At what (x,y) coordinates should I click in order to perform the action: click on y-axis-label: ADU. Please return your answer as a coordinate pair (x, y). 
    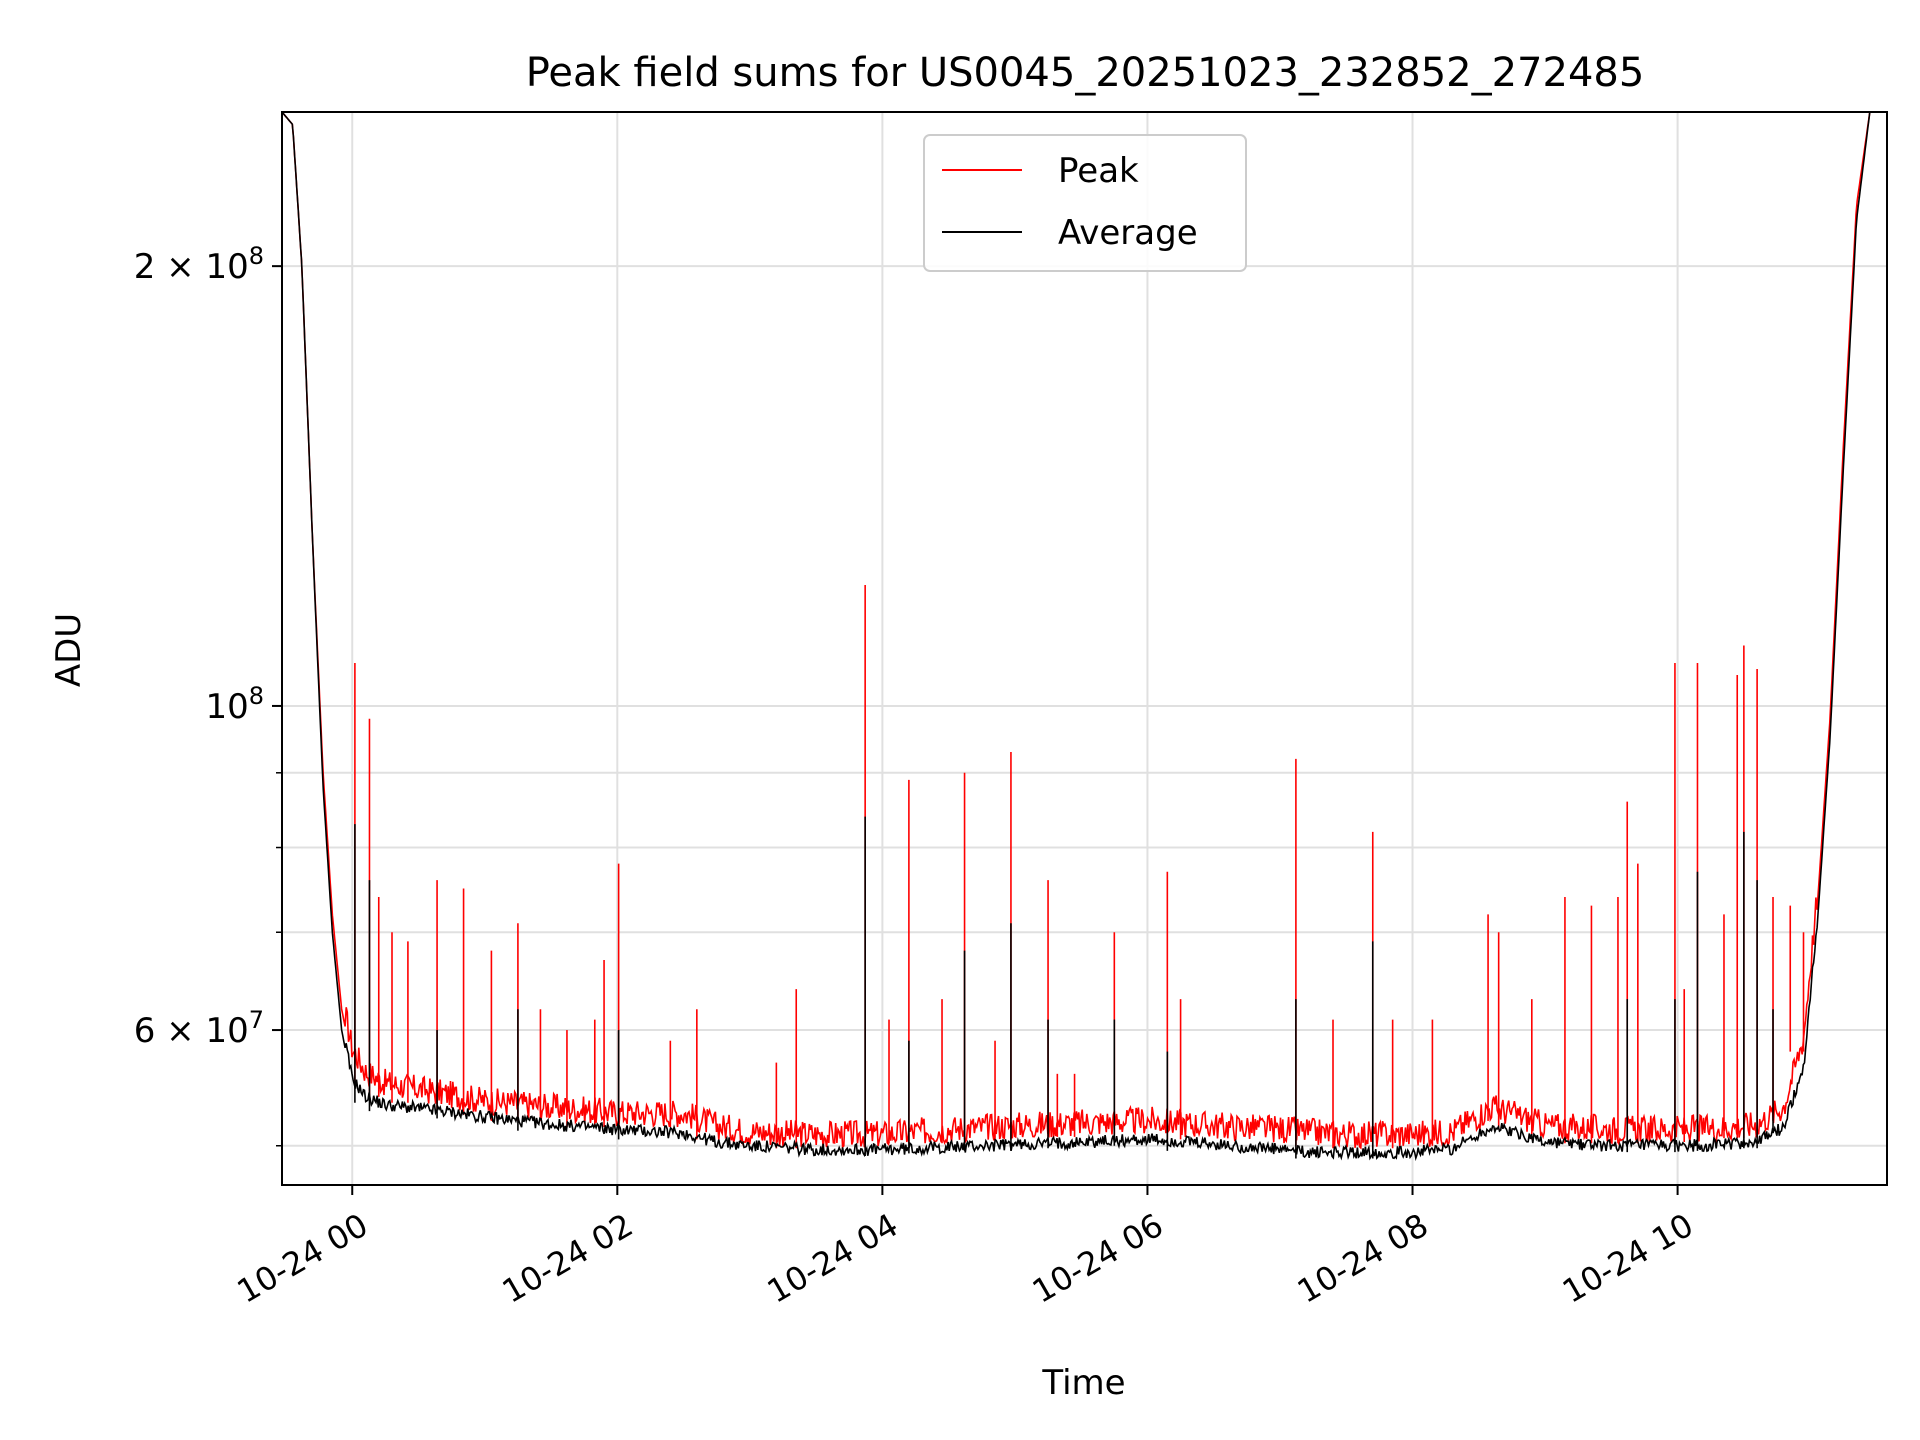
    Looking at the image, I should click on (69, 650).